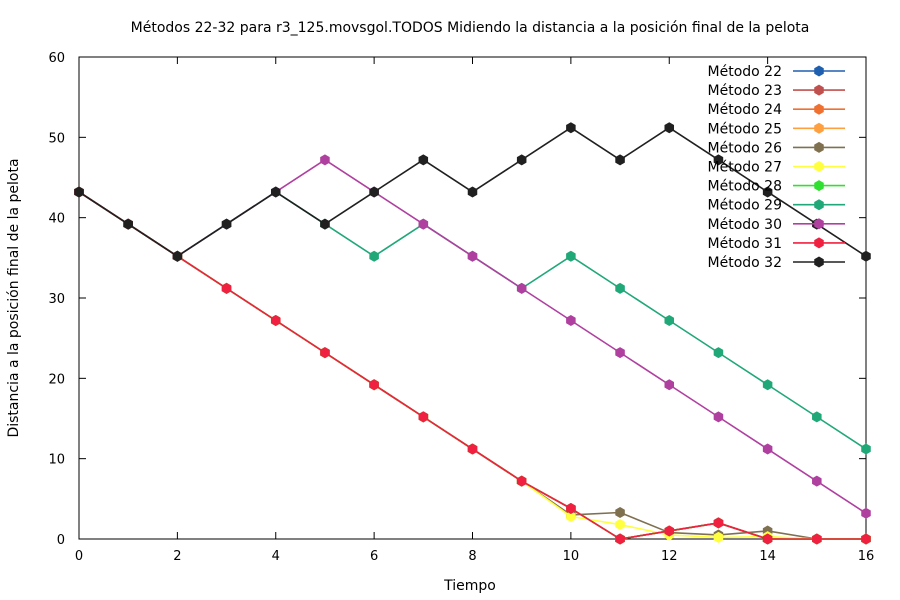  I want to click on legend-label: Método 25, so click(745, 129).